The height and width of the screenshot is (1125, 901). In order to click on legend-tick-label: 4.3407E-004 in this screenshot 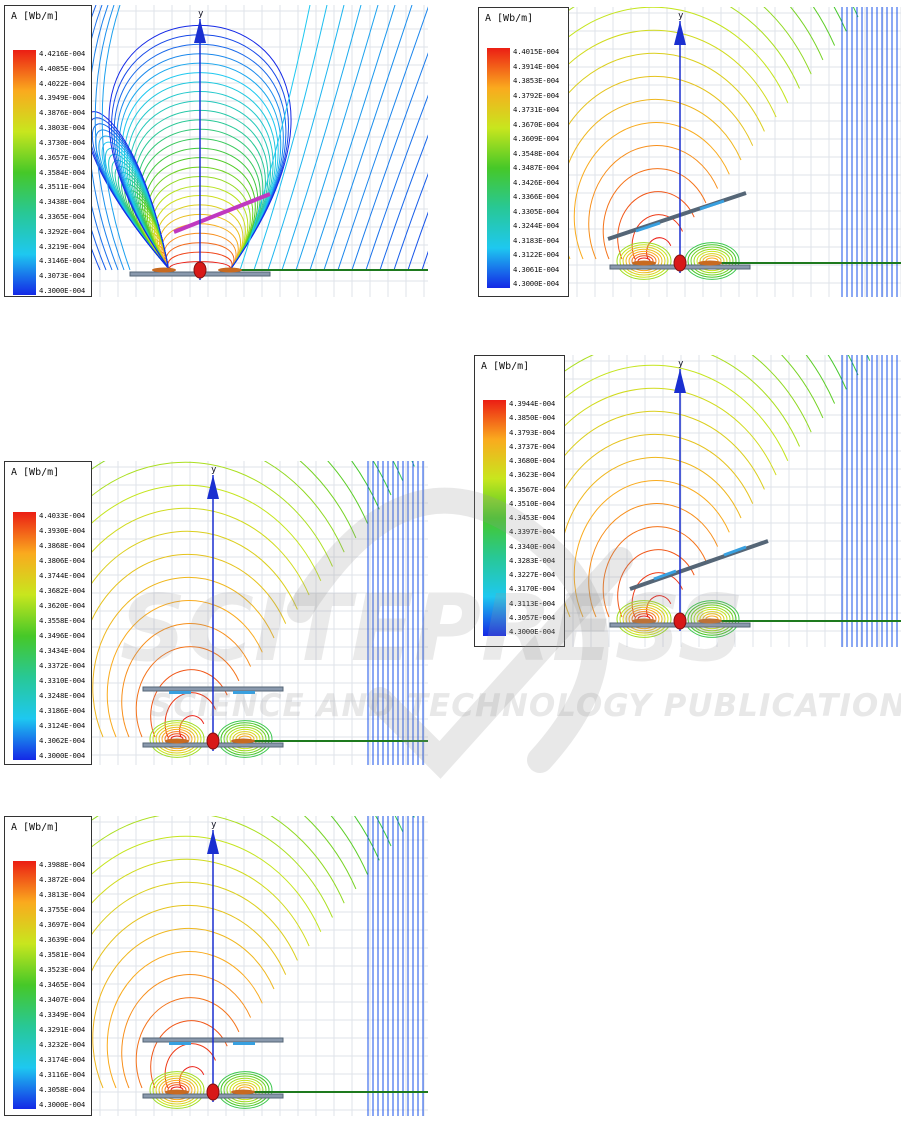, I will do `click(62, 999)`.